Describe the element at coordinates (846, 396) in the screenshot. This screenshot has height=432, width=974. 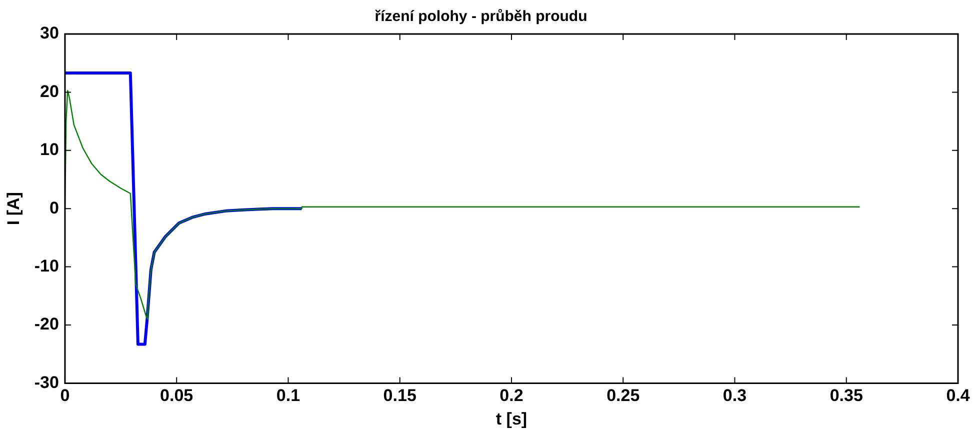
I see `x-tick-label: 0.35` at that location.